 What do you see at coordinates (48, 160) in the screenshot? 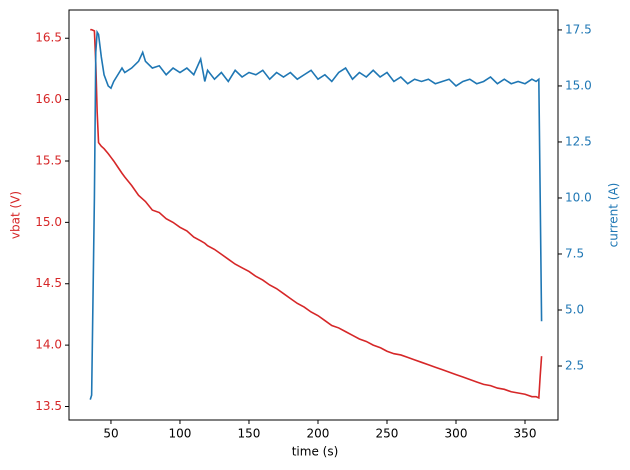
I see `y-tick-label: 15.5` at bounding box center [48, 160].